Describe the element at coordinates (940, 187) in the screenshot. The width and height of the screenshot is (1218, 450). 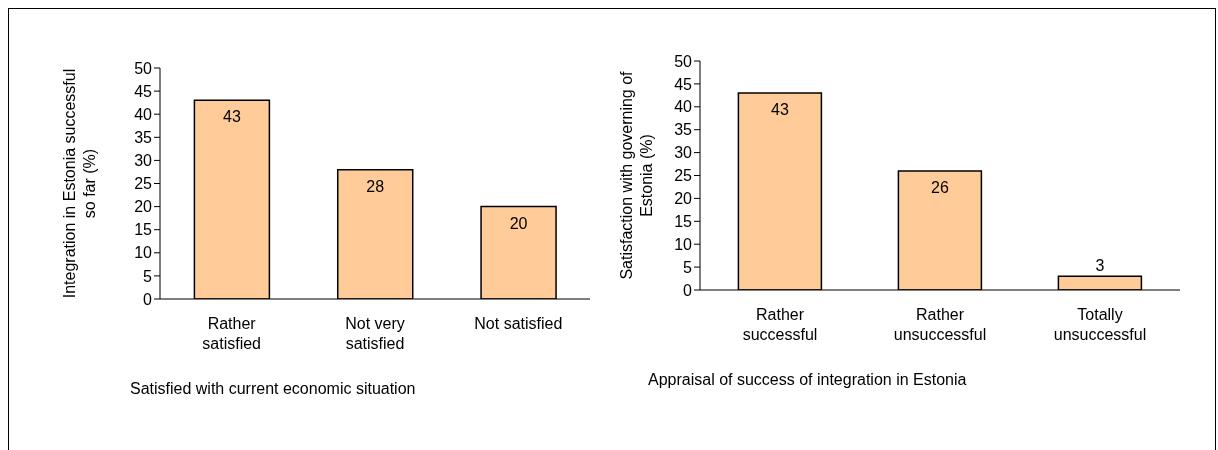
I see `data-label: 26` at that location.